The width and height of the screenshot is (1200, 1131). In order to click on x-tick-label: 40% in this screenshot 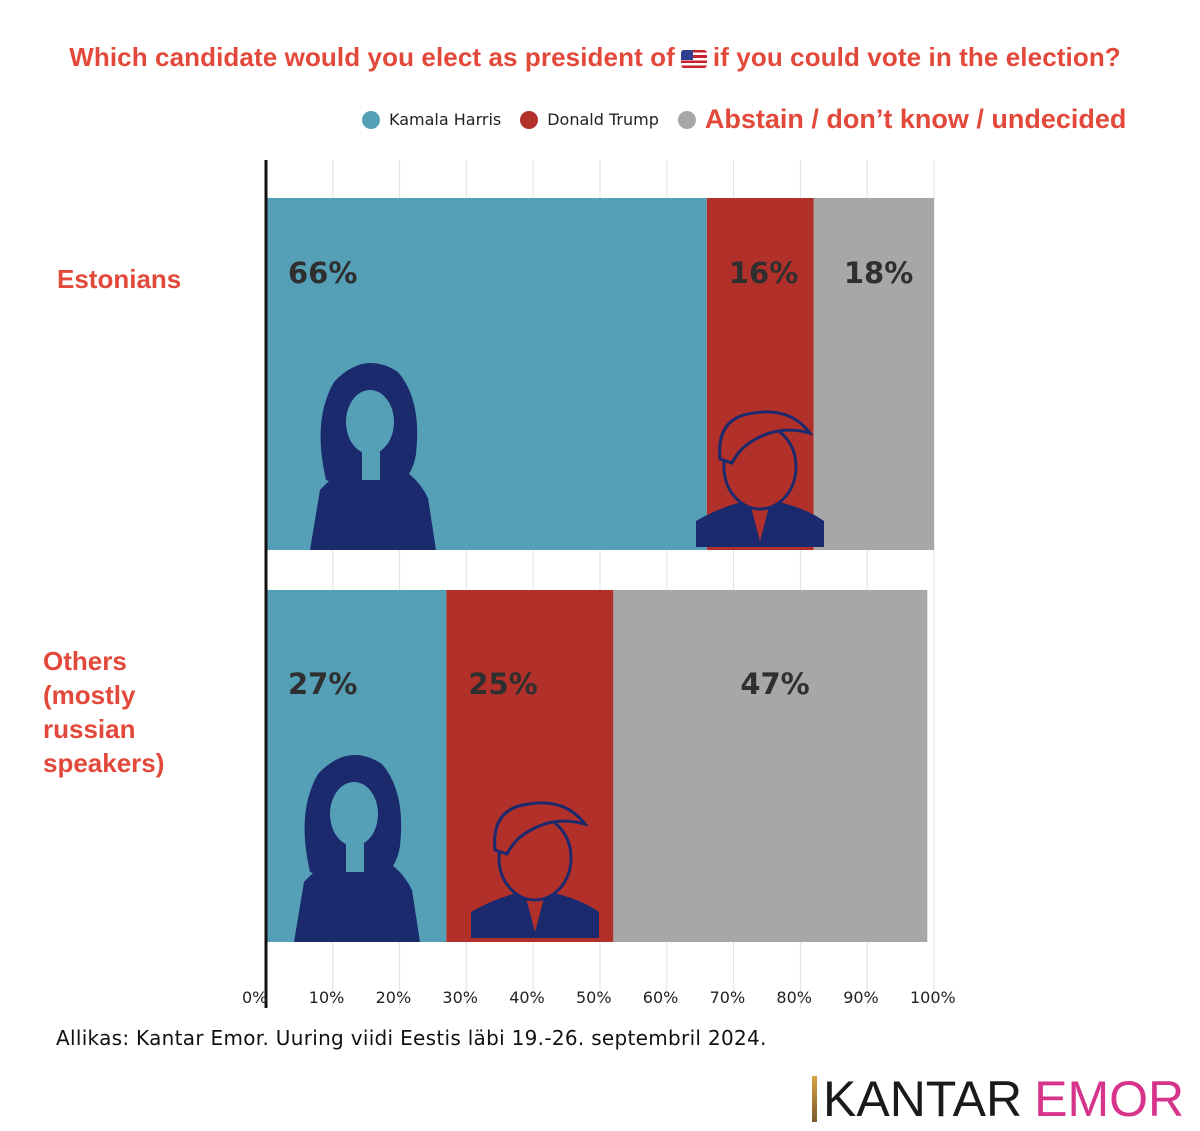, I will do `click(527, 997)`.